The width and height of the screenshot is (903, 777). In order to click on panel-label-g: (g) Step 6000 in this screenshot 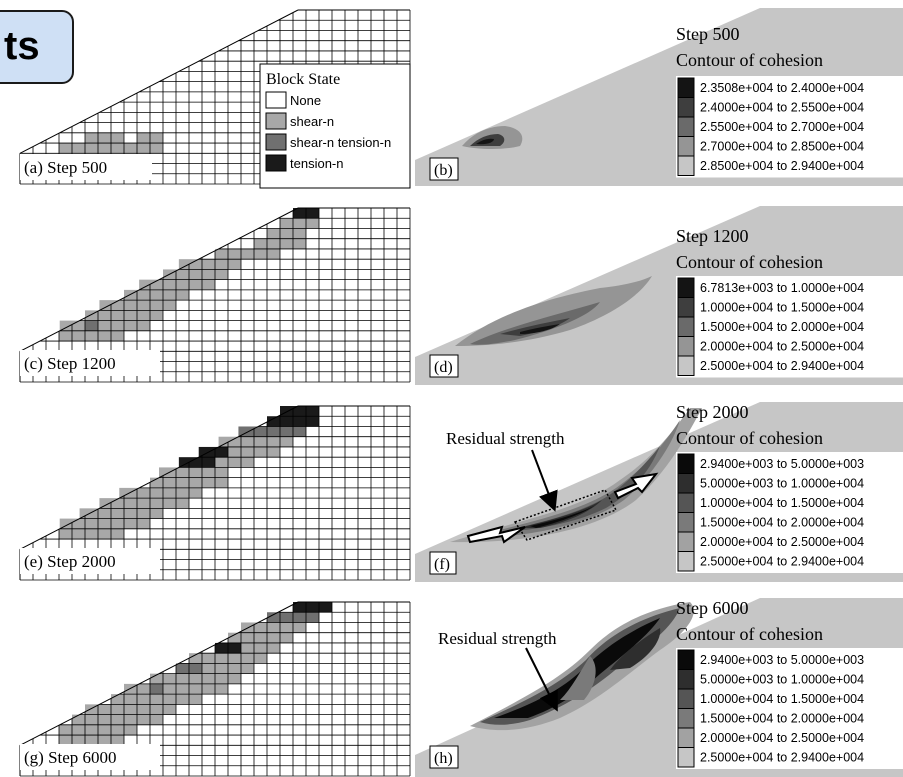, I will do `click(90, 757)`.